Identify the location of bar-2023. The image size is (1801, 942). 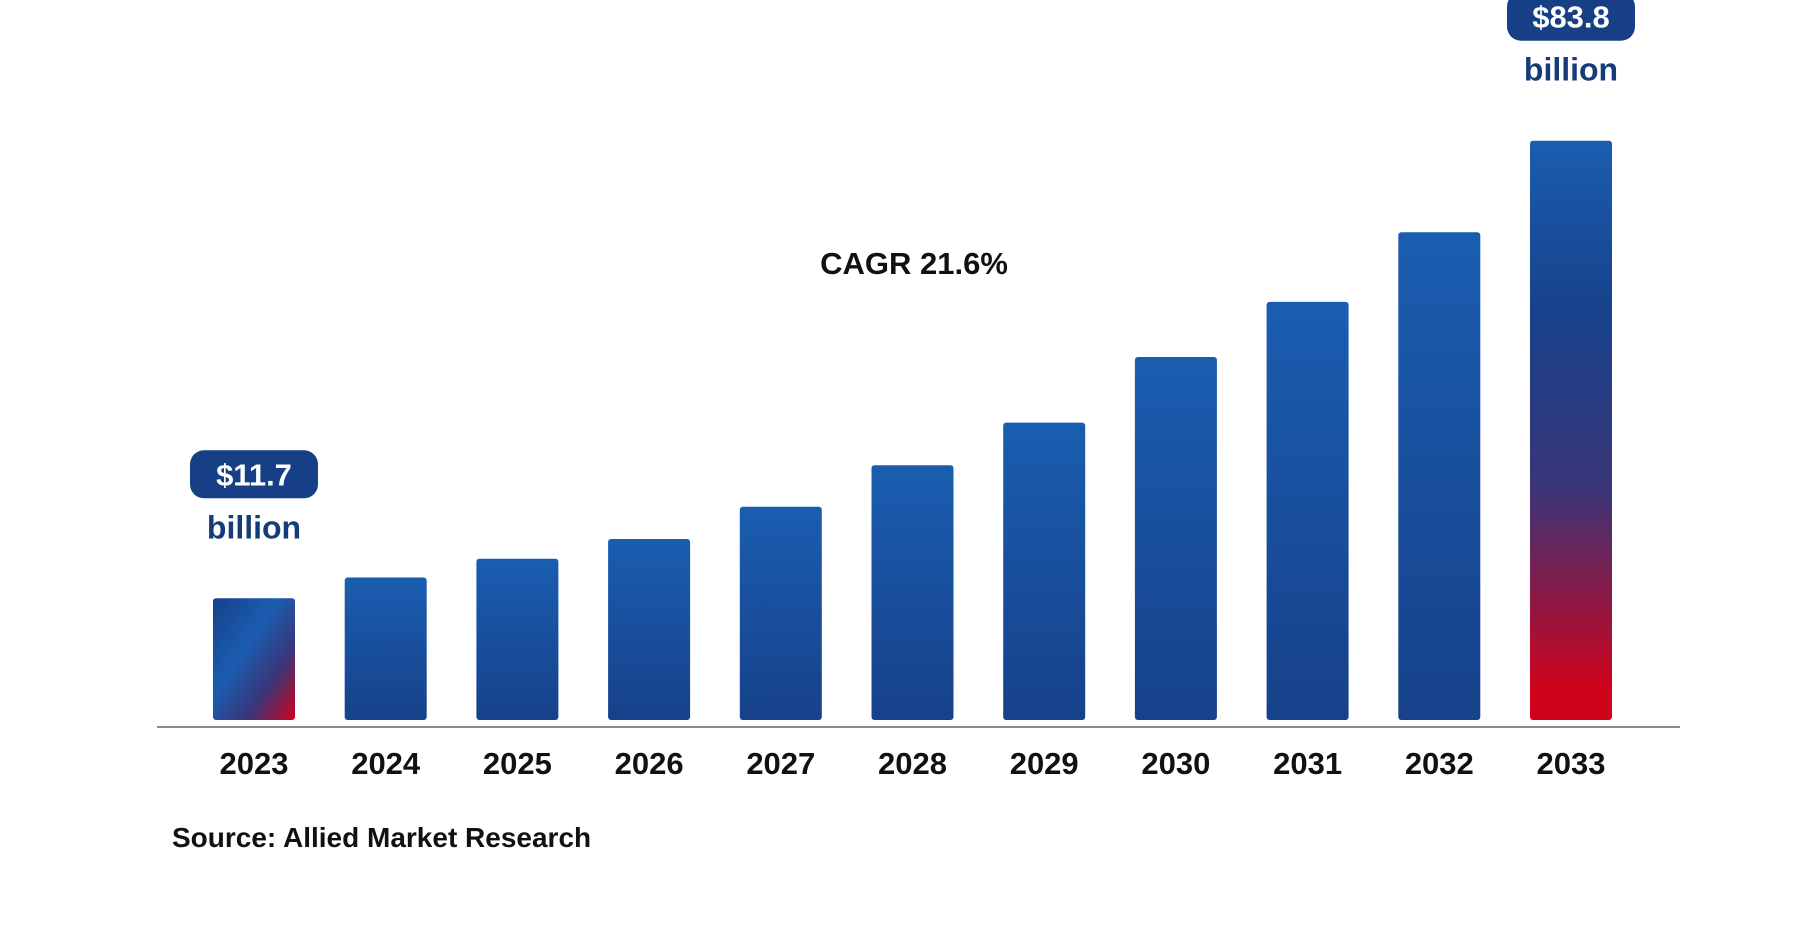
(254, 659).